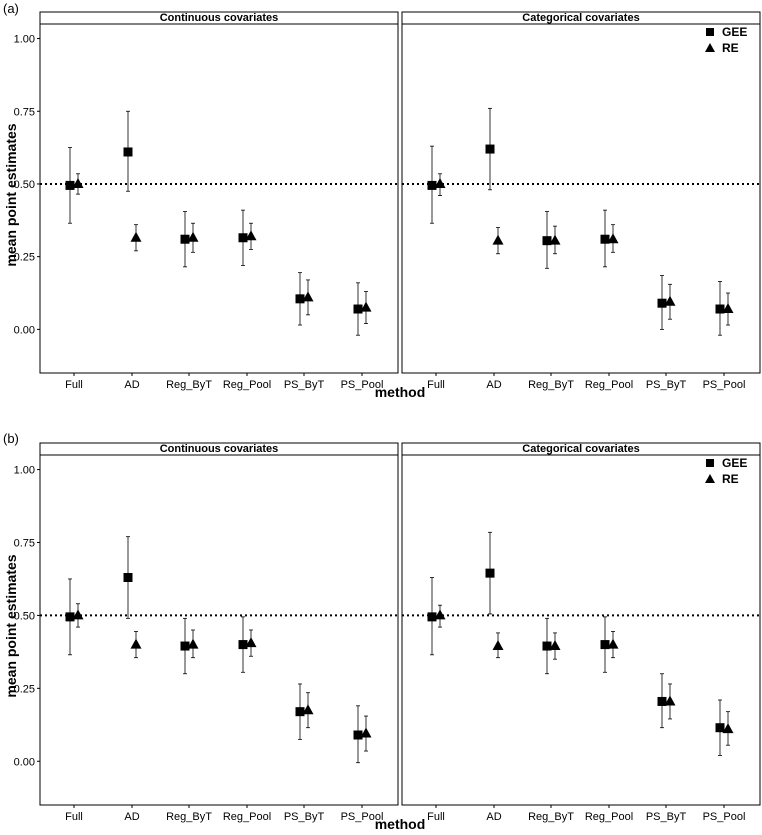 This screenshot has width=762, height=835. What do you see at coordinates (11, 8) in the screenshot?
I see `figure-label: (a)` at bounding box center [11, 8].